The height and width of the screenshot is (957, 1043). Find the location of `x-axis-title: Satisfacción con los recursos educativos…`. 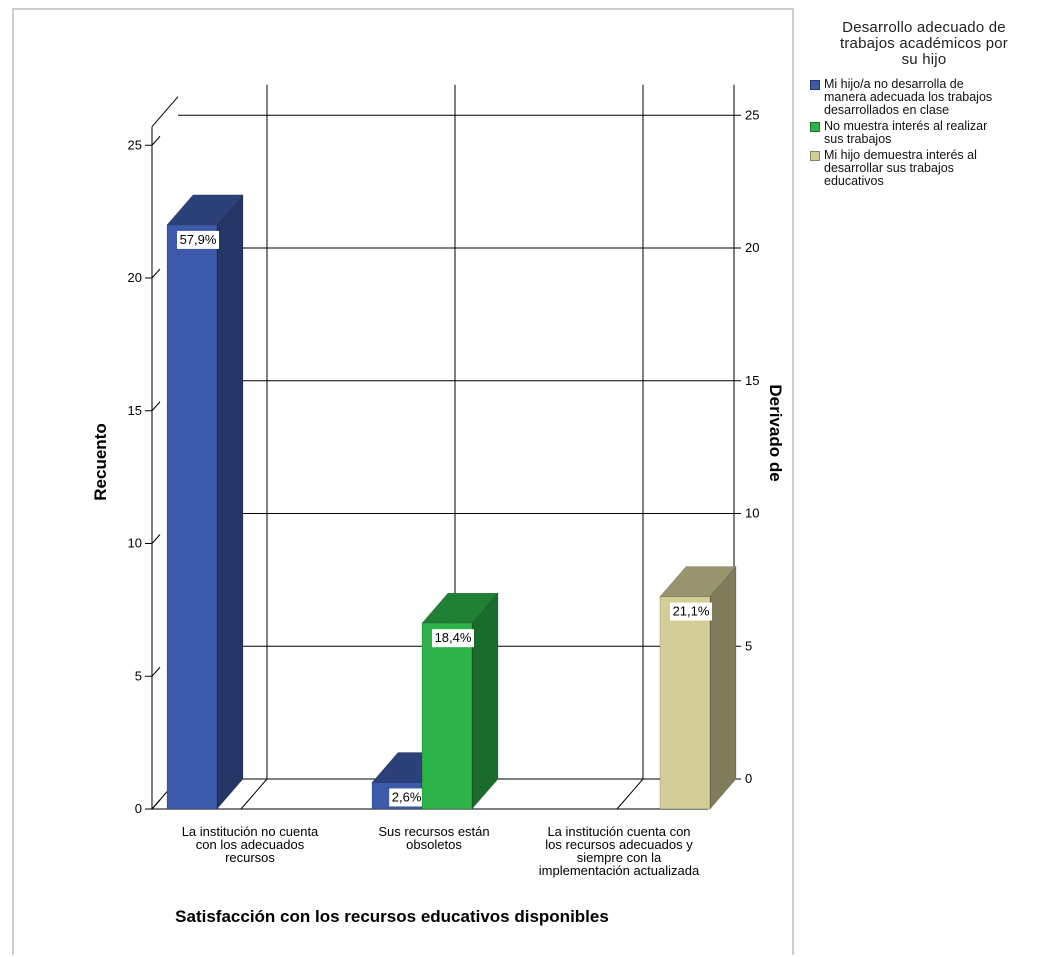

x-axis-title: Satisfacción con los recursos educativos… is located at coordinates (392, 916).